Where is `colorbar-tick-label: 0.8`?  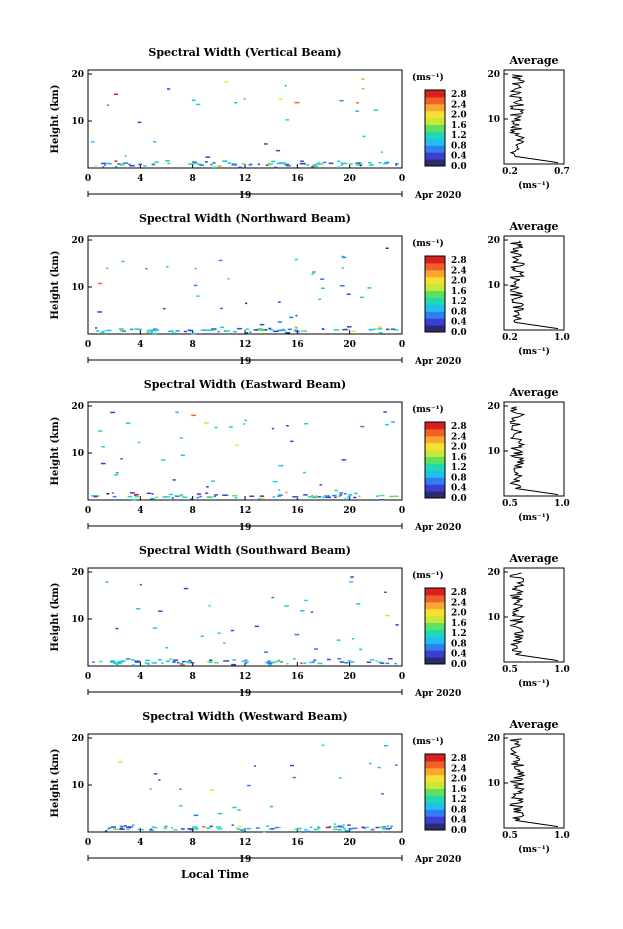 colorbar-tick-label: 0.8 is located at coordinates (459, 810).